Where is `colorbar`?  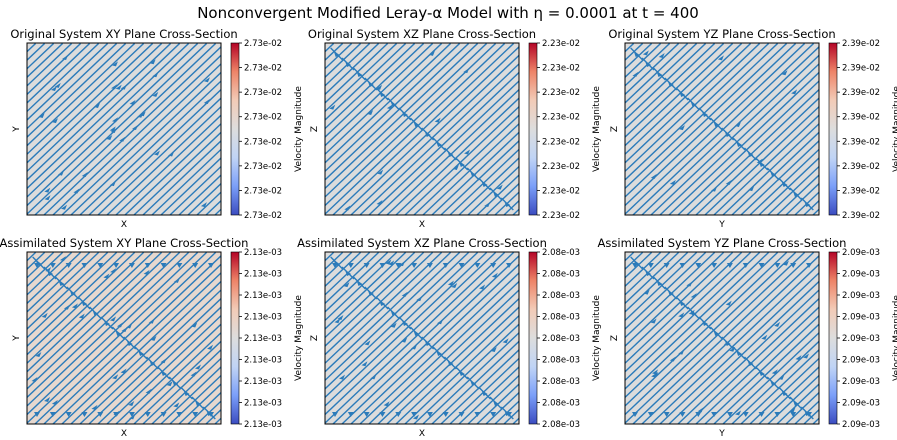 colorbar is located at coordinates (833, 129).